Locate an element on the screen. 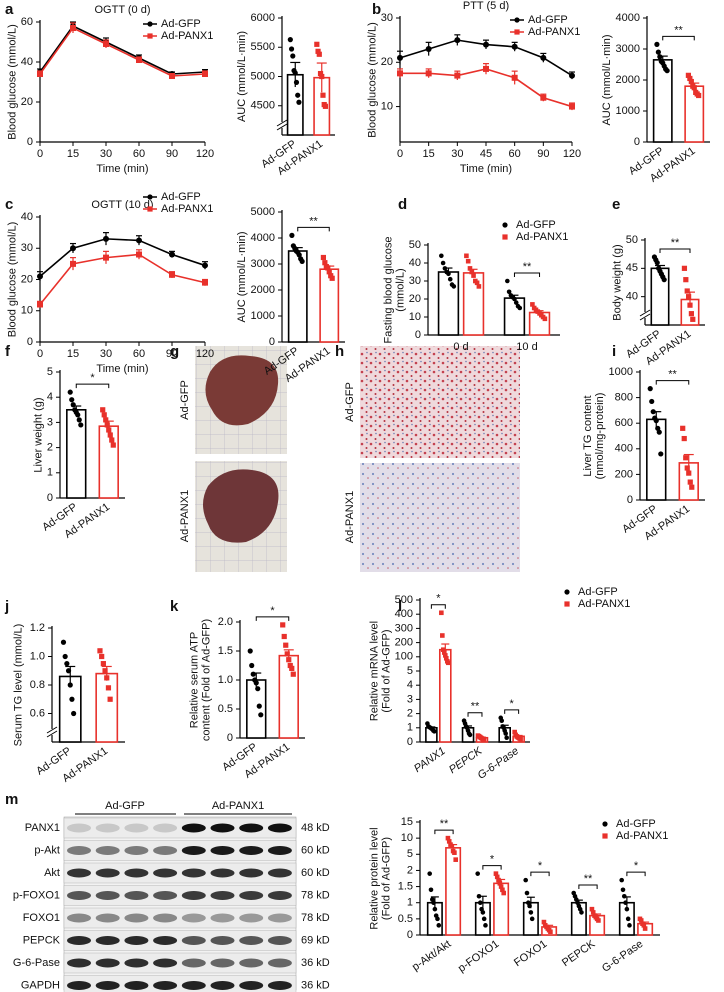  significance-label: ** is located at coordinates (527, 267).